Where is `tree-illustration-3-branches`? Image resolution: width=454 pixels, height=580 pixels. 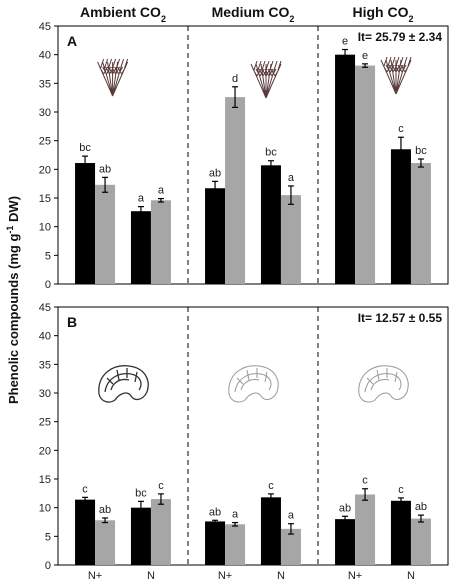 tree-illustration-3-branches is located at coordinates (396, 75).